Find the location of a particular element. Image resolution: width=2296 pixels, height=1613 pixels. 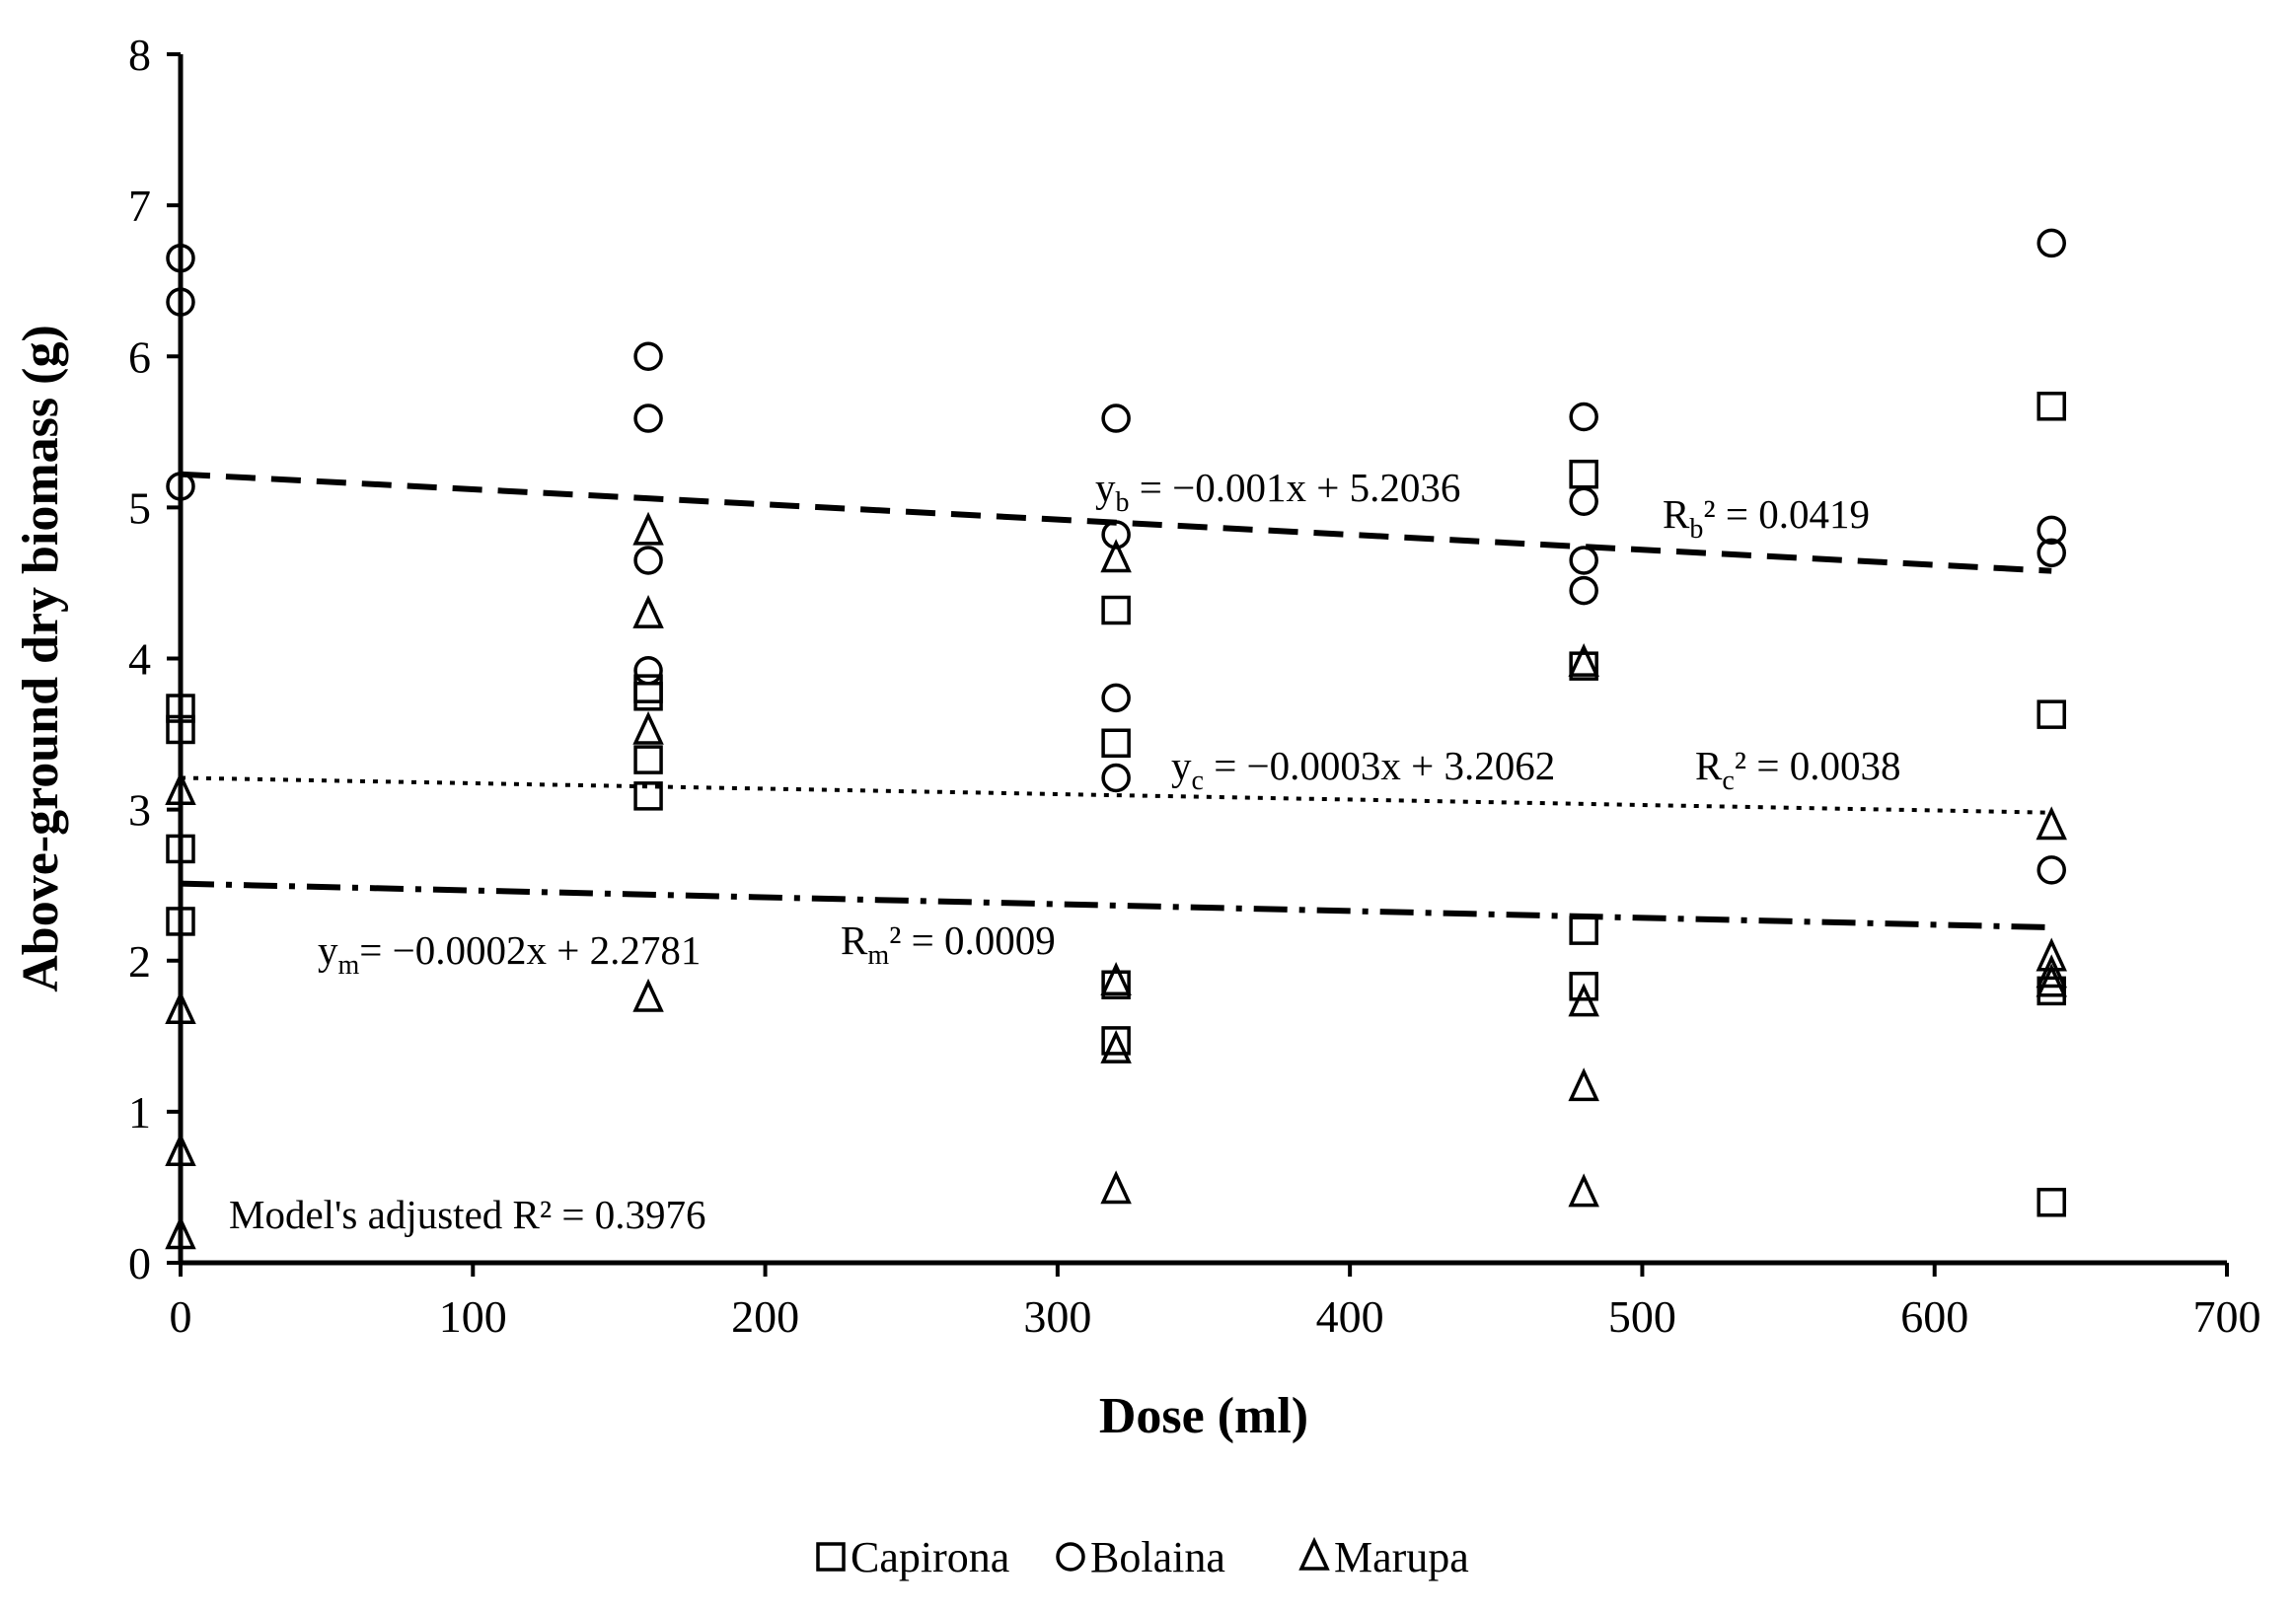

equation-marupa-rest: = −0.0002x + 2.2781 is located at coordinates (530, 950).